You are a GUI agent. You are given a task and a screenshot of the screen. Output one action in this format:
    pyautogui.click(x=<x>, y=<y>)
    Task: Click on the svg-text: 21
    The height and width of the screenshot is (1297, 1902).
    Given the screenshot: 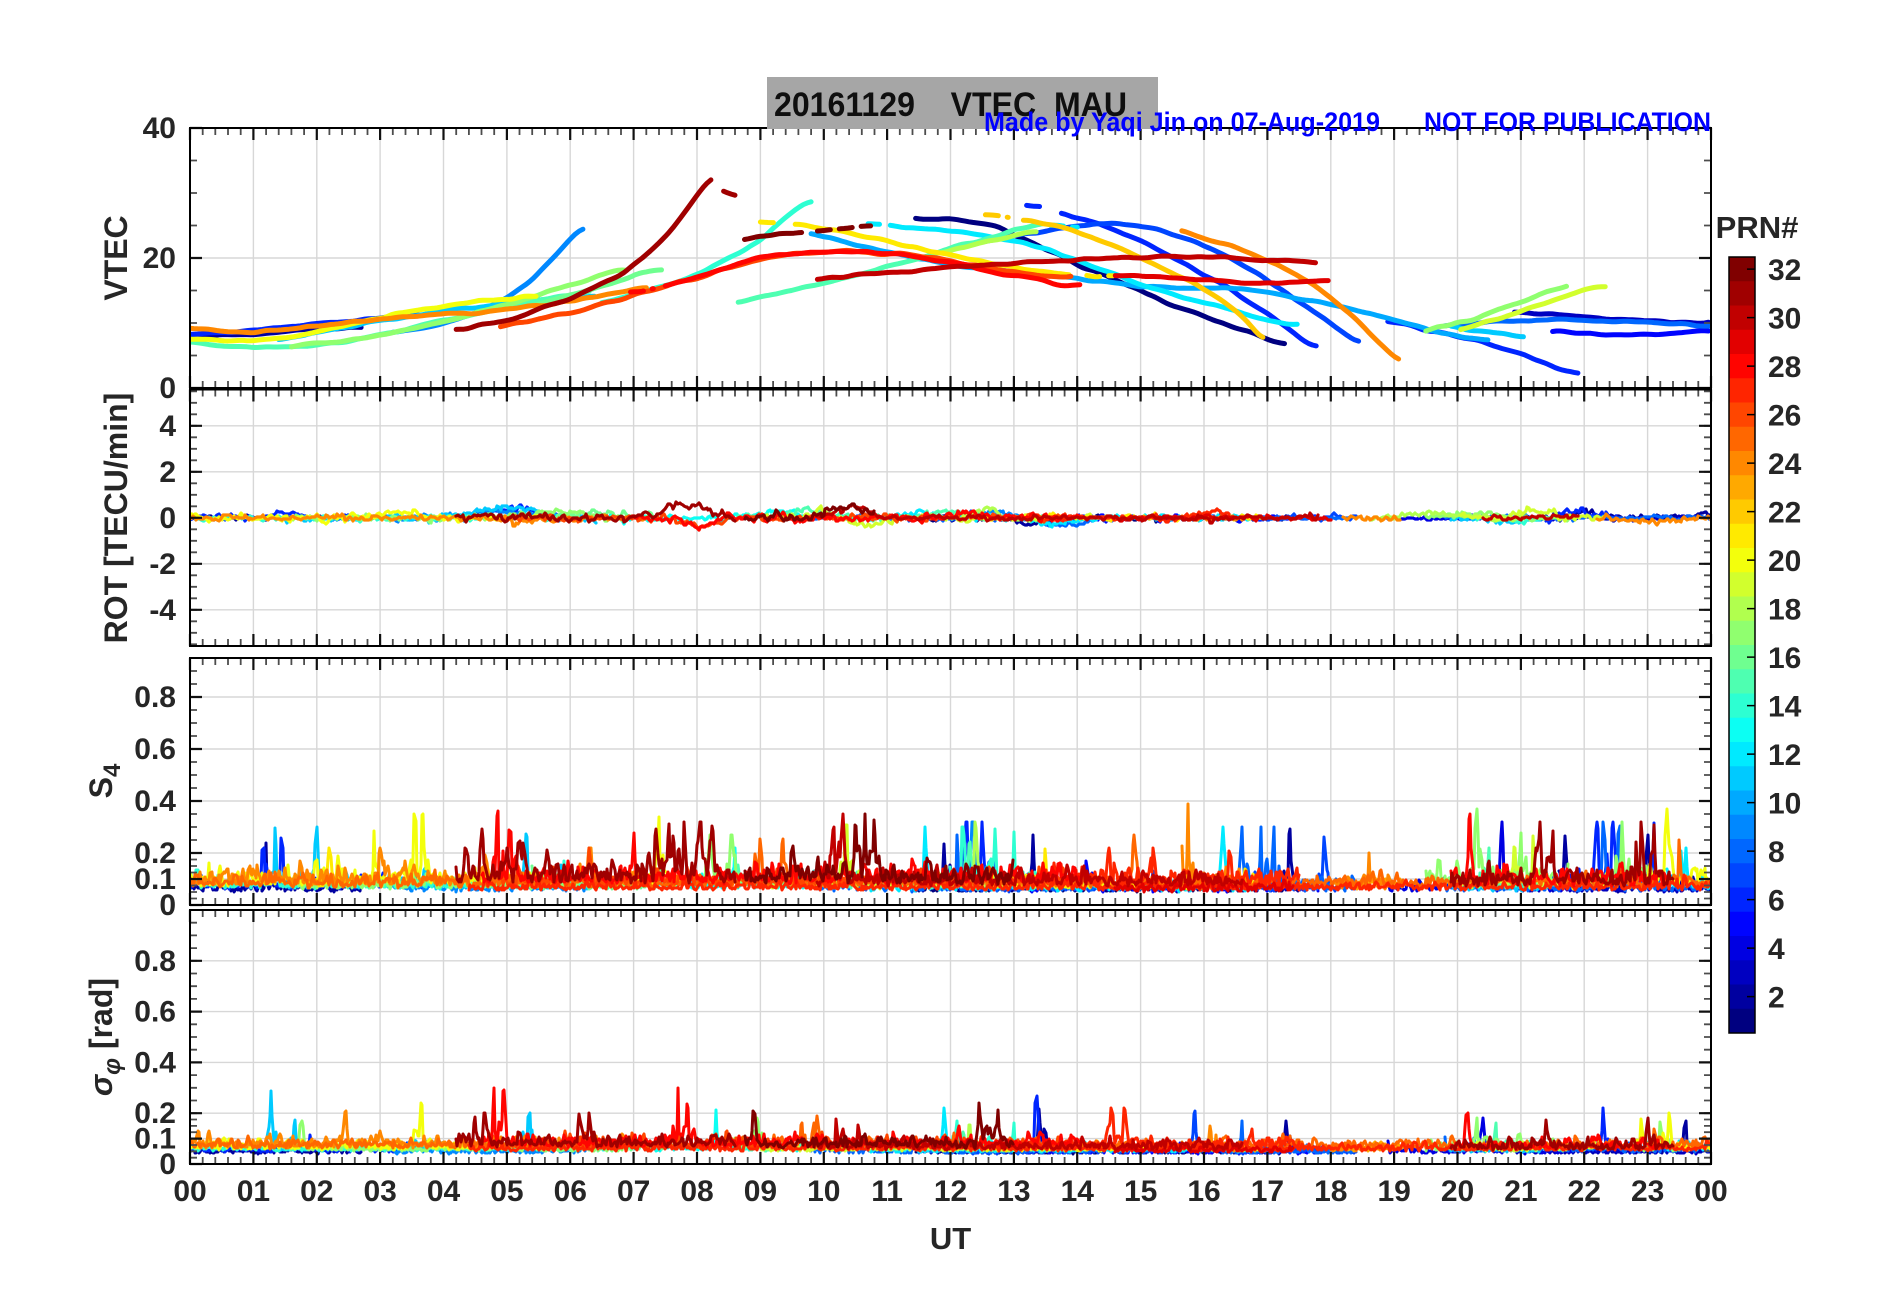 What is the action you would take?
    pyautogui.click(x=1520, y=1191)
    